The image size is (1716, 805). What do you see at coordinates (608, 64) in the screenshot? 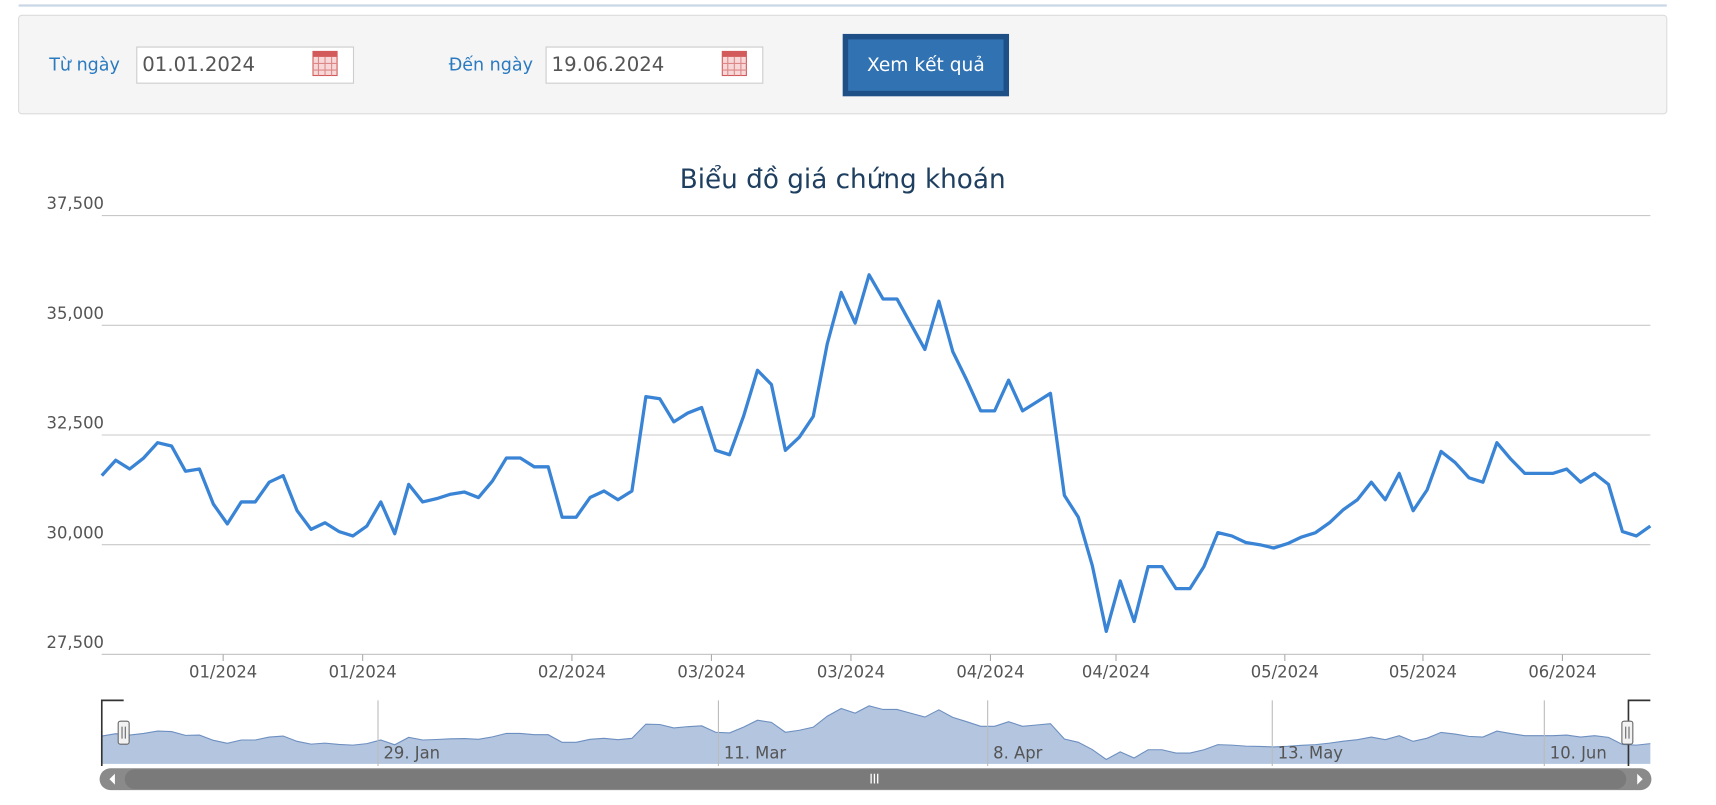
I see `to-value: 19.06.2024` at bounding box center [608, 64].